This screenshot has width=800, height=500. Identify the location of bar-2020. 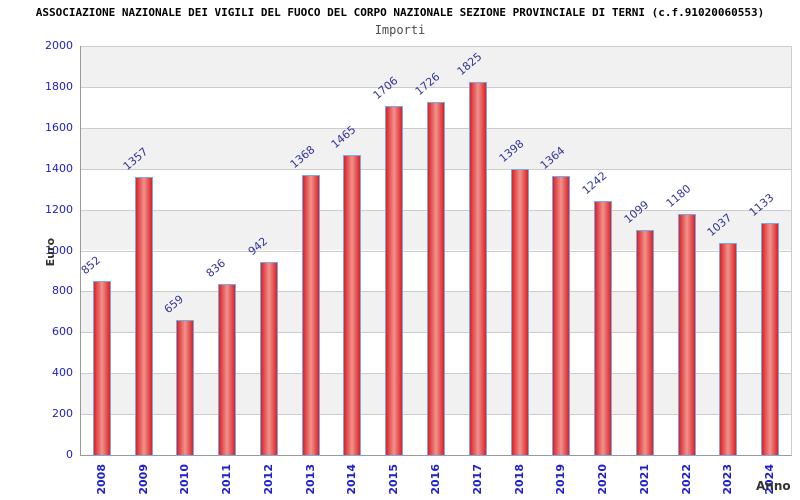
(603, 328).